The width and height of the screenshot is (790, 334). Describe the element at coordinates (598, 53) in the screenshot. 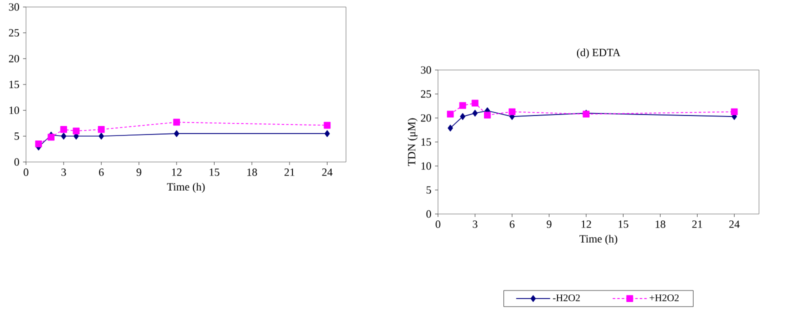

I see `chart-title: (d) EDTA` at that location.